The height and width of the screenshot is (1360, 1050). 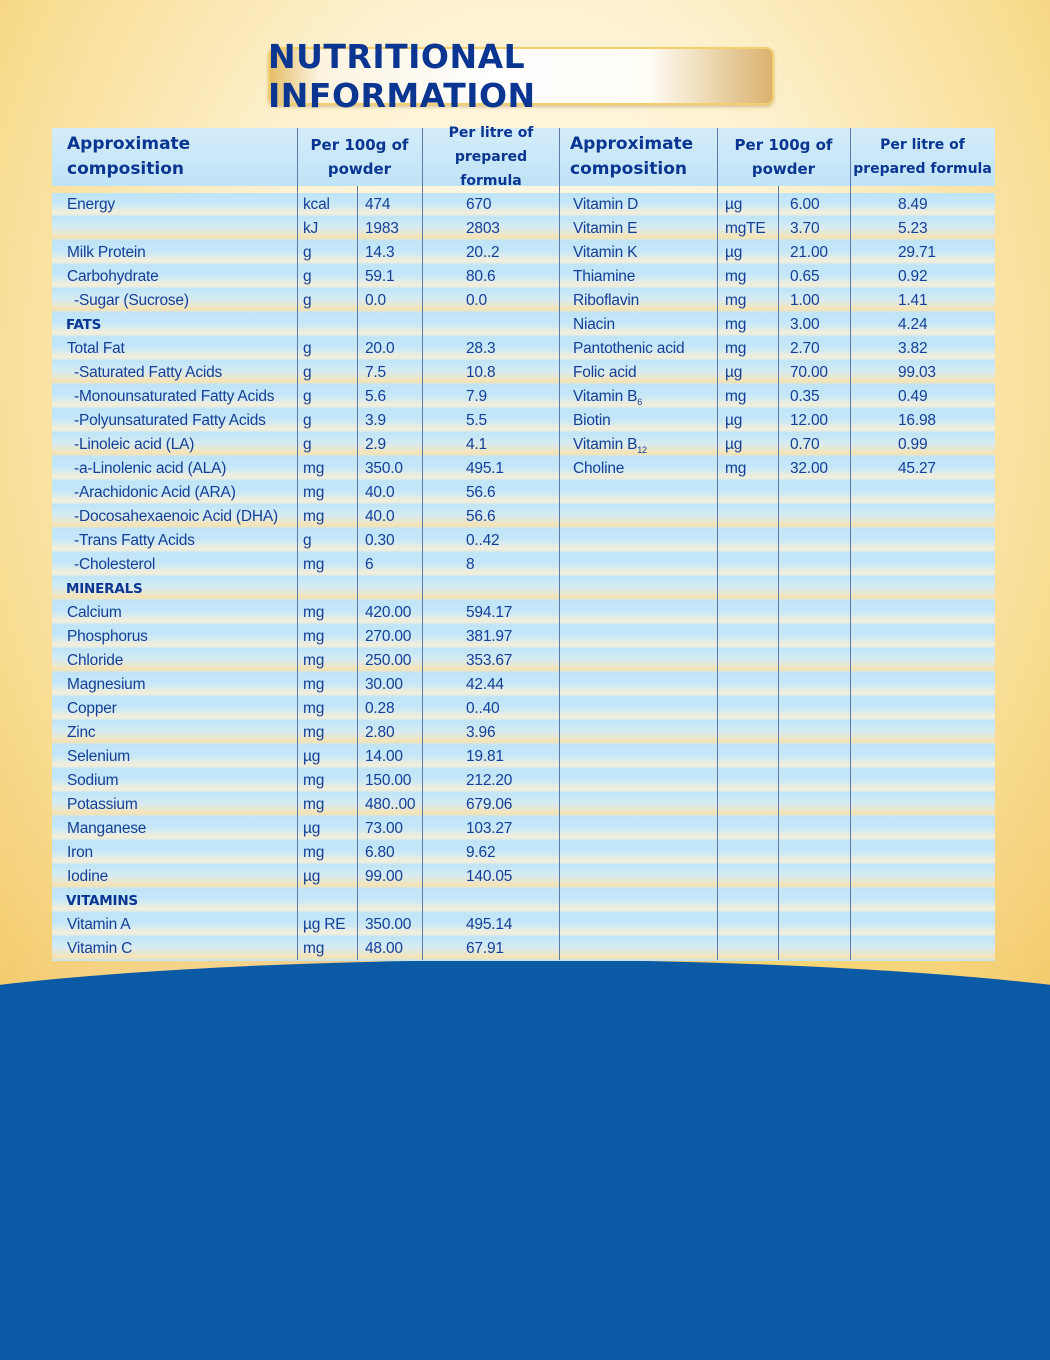 I want to click on value-per-100g: 3.70, so click(x=805, y=228).